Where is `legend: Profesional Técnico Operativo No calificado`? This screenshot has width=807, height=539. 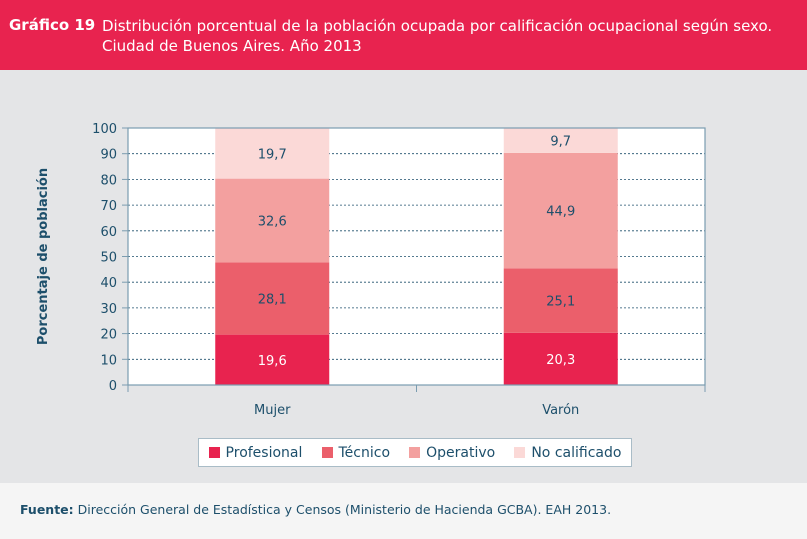 legend: Profesional Técnico Operativo No calificado is located at coordinates (415, 452).